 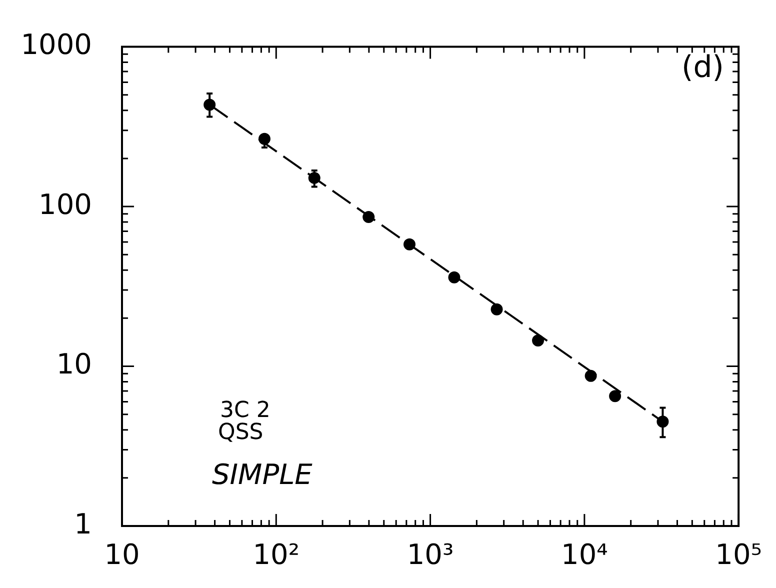 What do you see at coordinates (56, 45) in the screenshot?
I see `y-tick-label: 1000` at bounding box center [56, 45].